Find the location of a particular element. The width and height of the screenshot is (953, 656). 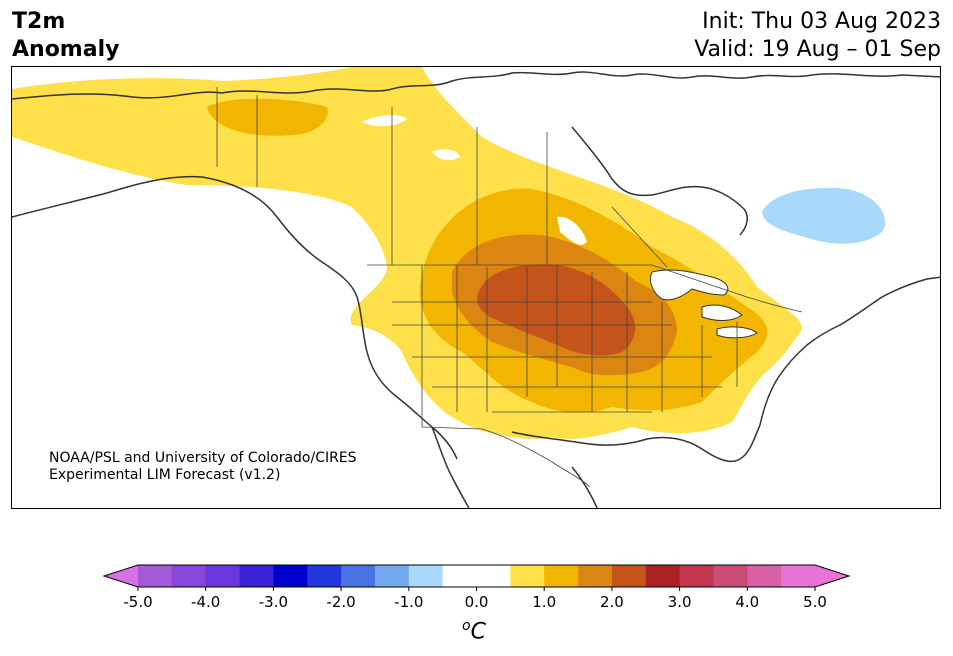

colorbar-tick-label: -2.0 is located at coordinates (340, 602).